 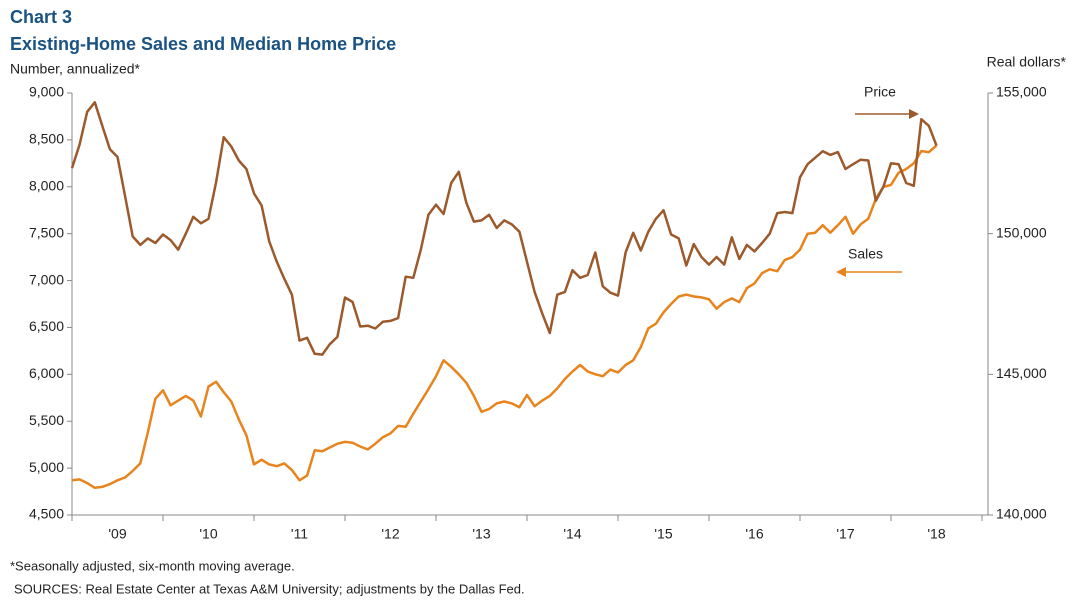 I want to click on chart-title: Chart 3, so click(x=41, y=17).